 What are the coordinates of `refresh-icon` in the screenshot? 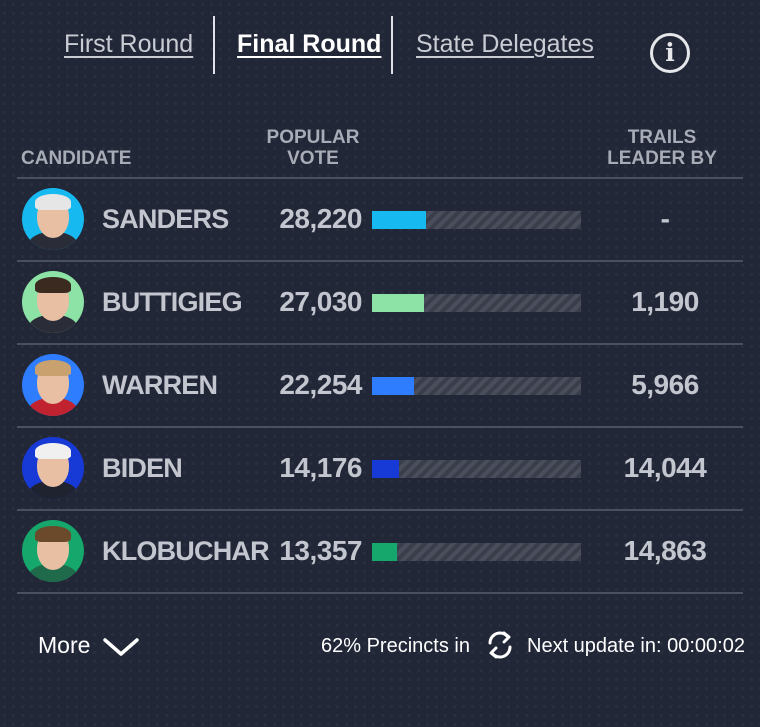 It's located at (500, 645).